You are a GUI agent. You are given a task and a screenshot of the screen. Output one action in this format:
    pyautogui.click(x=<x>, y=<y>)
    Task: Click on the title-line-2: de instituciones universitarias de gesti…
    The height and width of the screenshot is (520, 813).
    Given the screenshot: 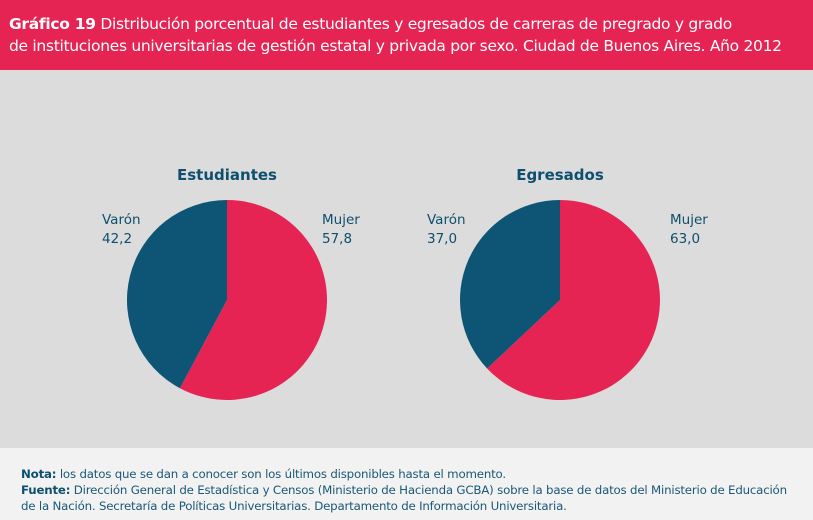 What is the action you would take?
    pyautogui.click(x=395, y=46)
    